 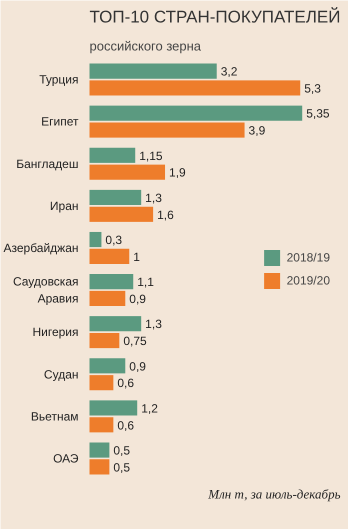 What do you see at coordinates (45, 290) in the screenshot?
I see `y-tick-label: Саудовская Аравия` at bounding box center [45, 290].